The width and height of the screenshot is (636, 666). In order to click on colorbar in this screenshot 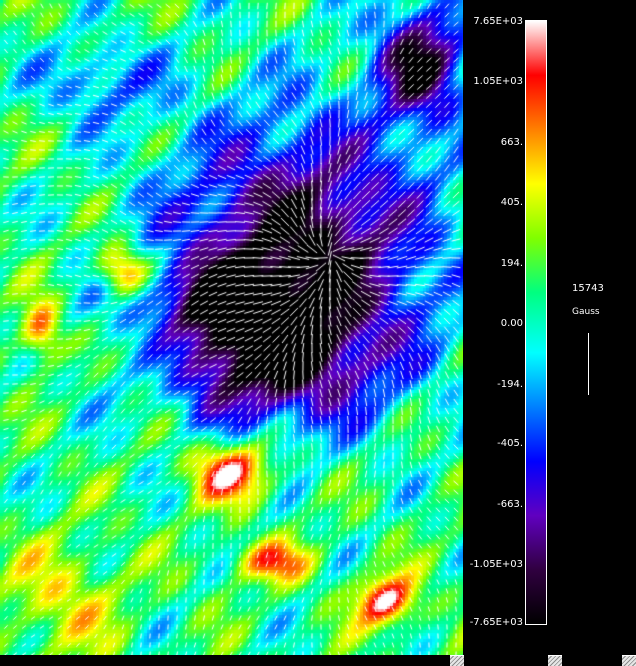, I will do `click(536, 322)`.